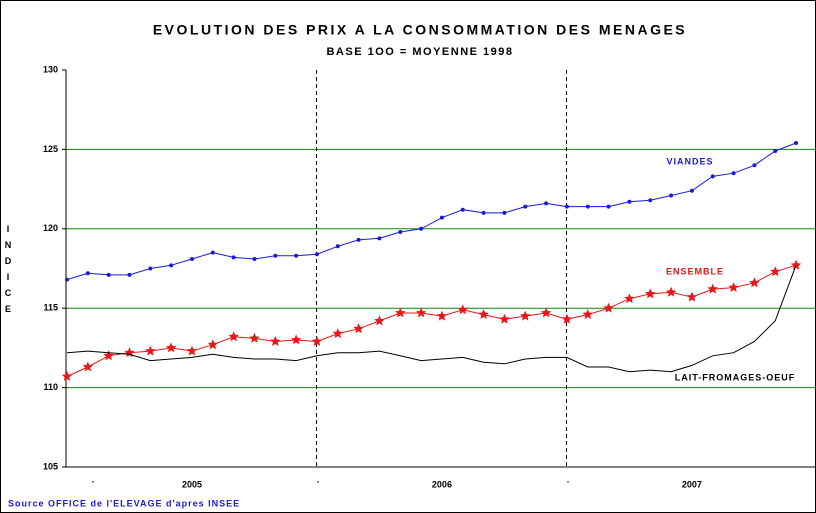  What do you see at coordinates (50, 149) in the screenshot?
I see `y-tick-label: 125` at bounding box center [50, 149].